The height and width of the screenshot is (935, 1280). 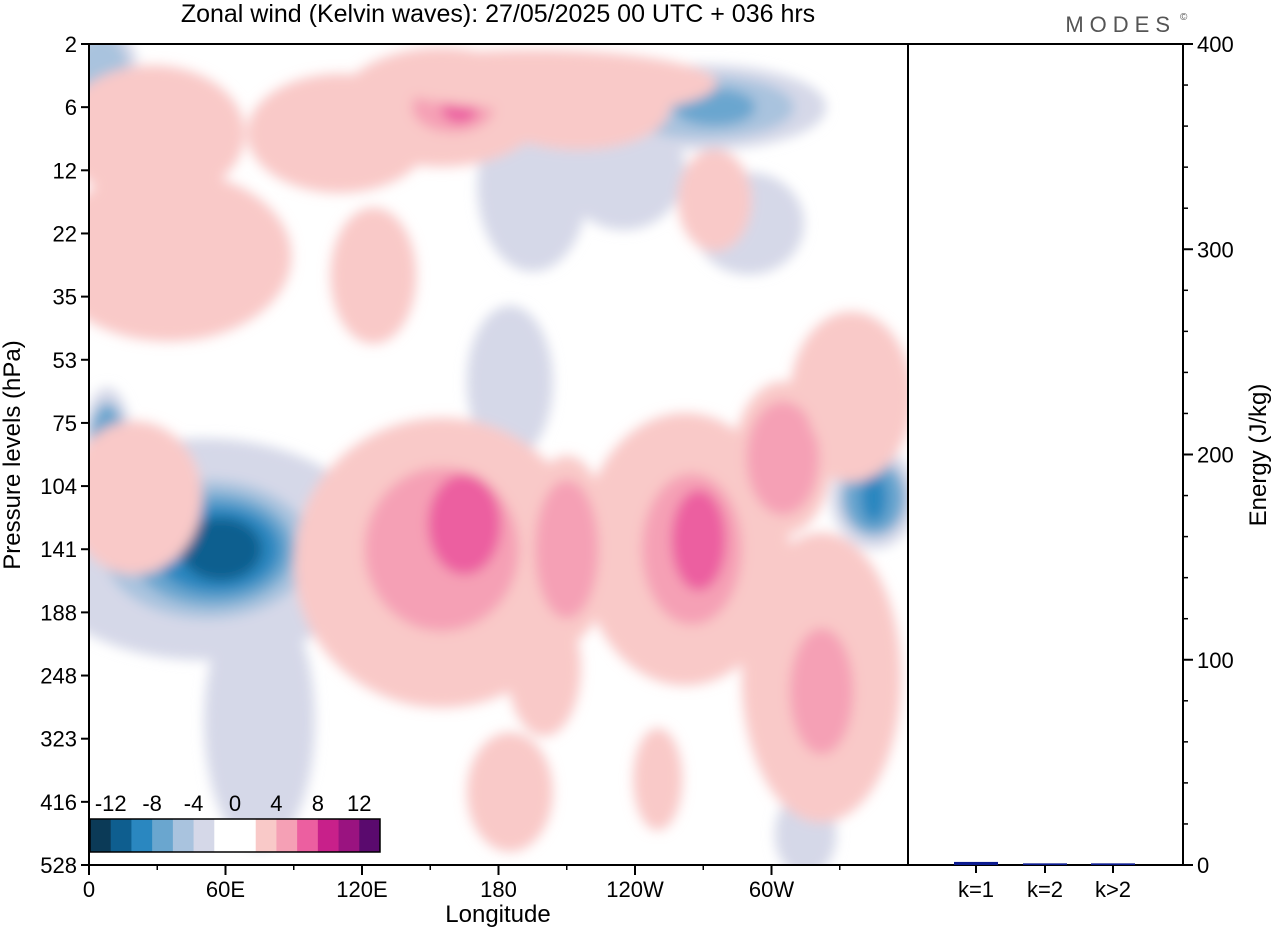 What do you see at coordinates (65, 423) in the screenshot?
I see `y-tick-label: 75` at bounding box center [65, 423].